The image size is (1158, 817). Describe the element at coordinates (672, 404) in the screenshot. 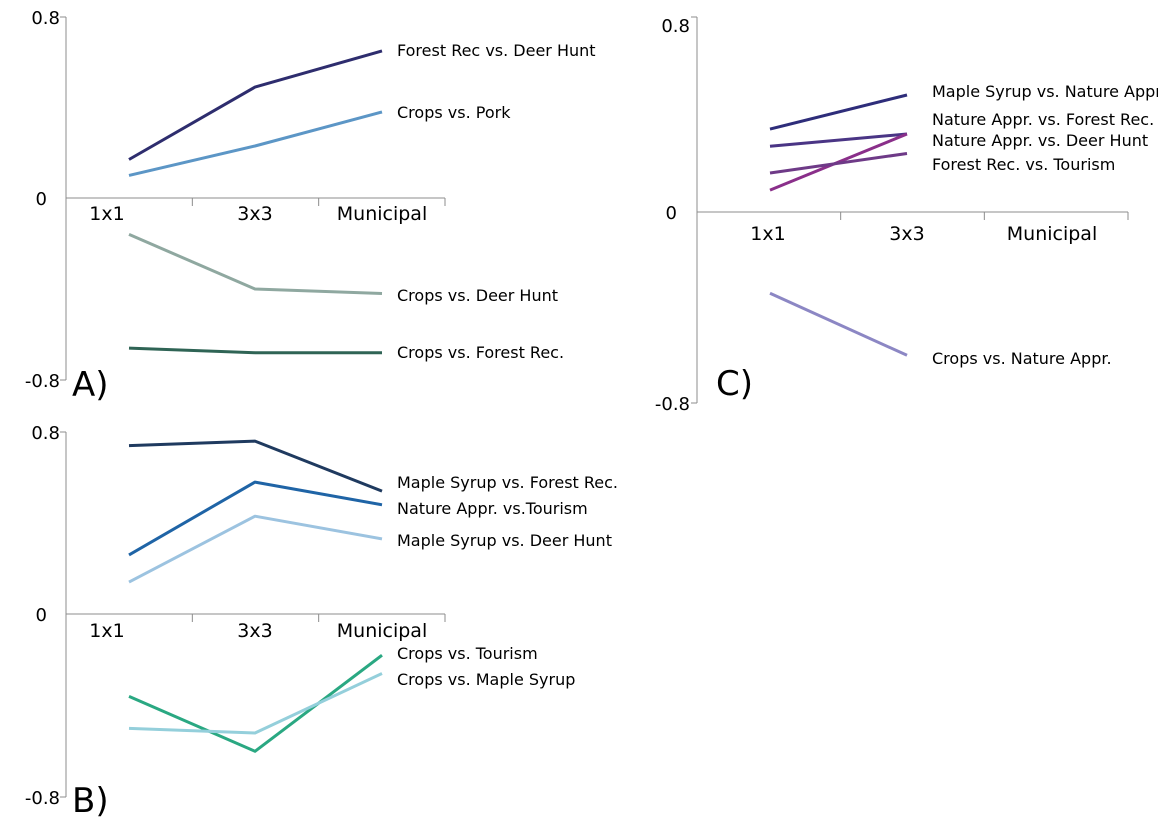

I see `panel-c-y-tick-label: -0.8` at that location.